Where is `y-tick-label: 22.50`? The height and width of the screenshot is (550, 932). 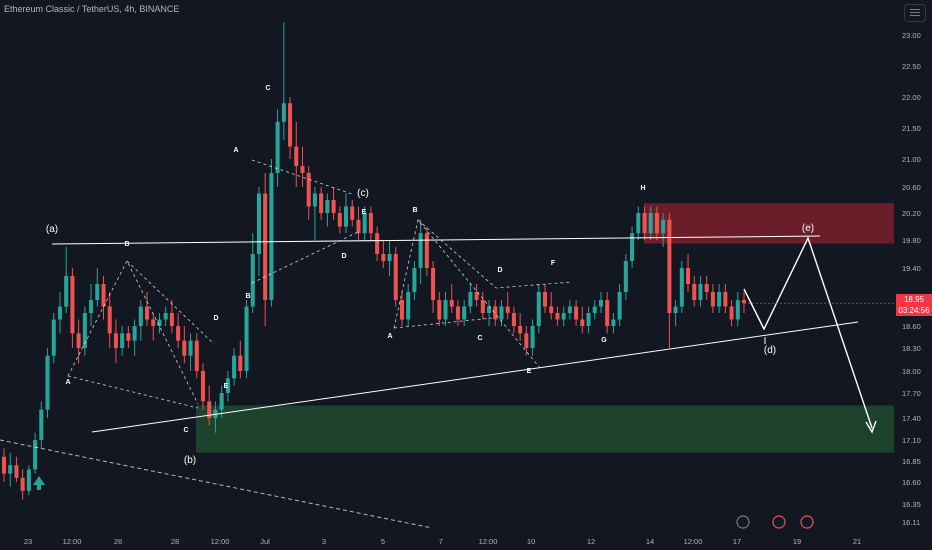 y-tick-label: 22.50 is located at coordinates (911, 66).